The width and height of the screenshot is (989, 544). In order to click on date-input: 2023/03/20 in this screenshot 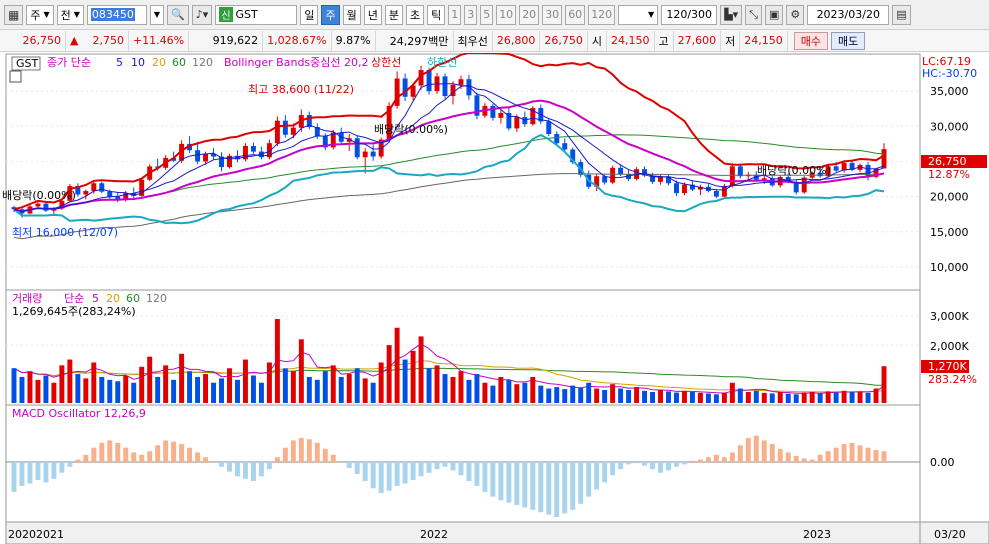, I will do `click(848, 14)`.